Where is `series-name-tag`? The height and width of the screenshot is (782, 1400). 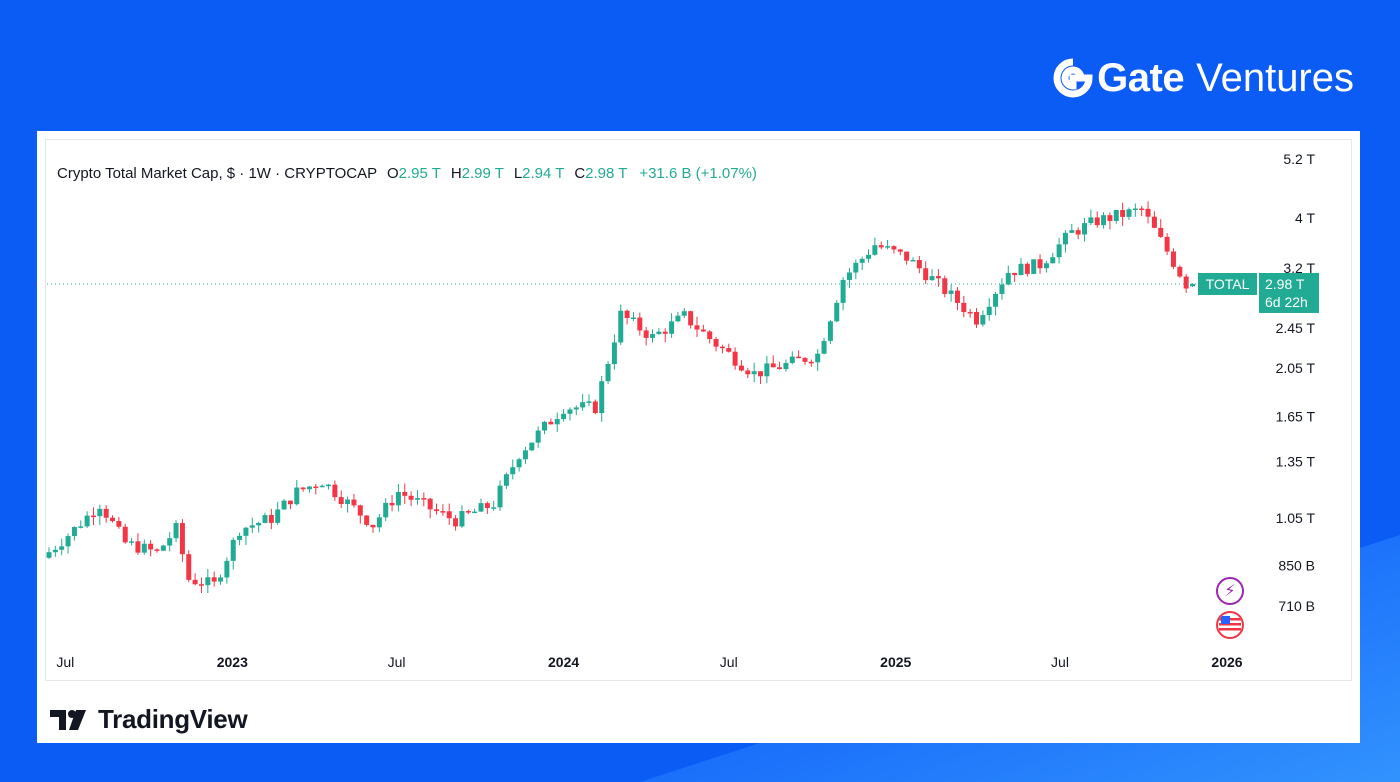
series-name-tag is located at coordinates (1227, 283).